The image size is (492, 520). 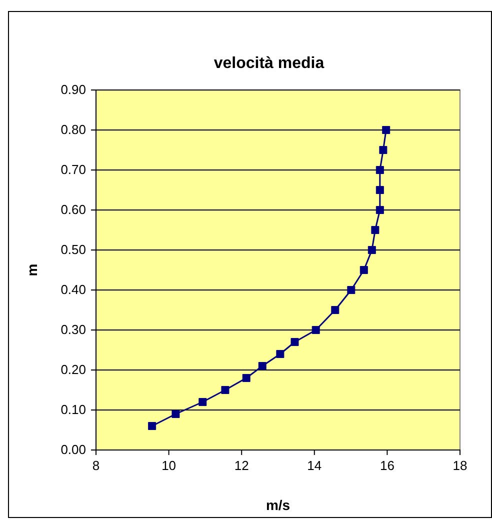 What do you see at coordinates (73, 90) in the screenshot?
I see `y-tick-label: 0.90` at bounding box center [73, 90].